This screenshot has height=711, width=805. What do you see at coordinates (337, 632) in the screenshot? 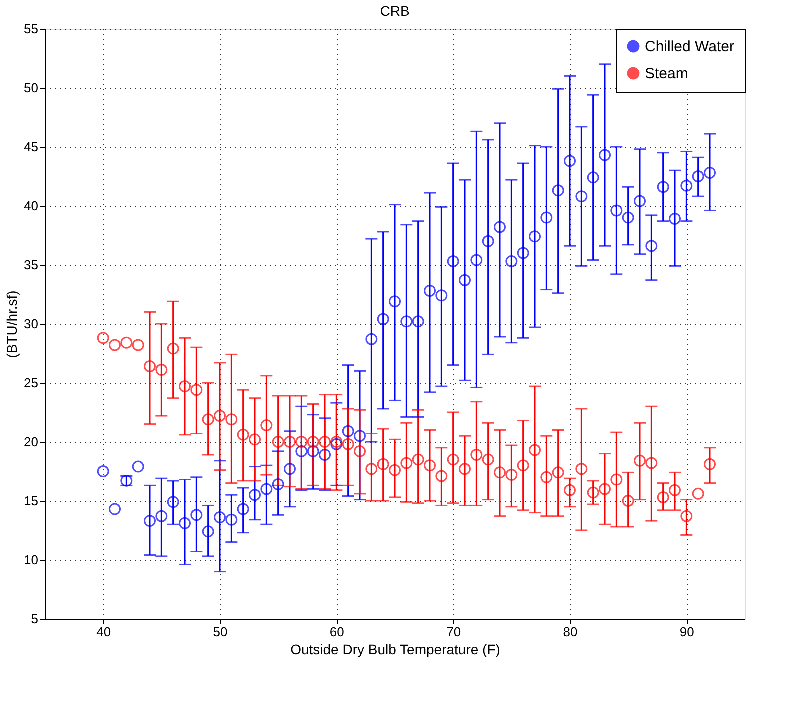
I see `x-tick-label: 60` at bounding box center [337, 632].